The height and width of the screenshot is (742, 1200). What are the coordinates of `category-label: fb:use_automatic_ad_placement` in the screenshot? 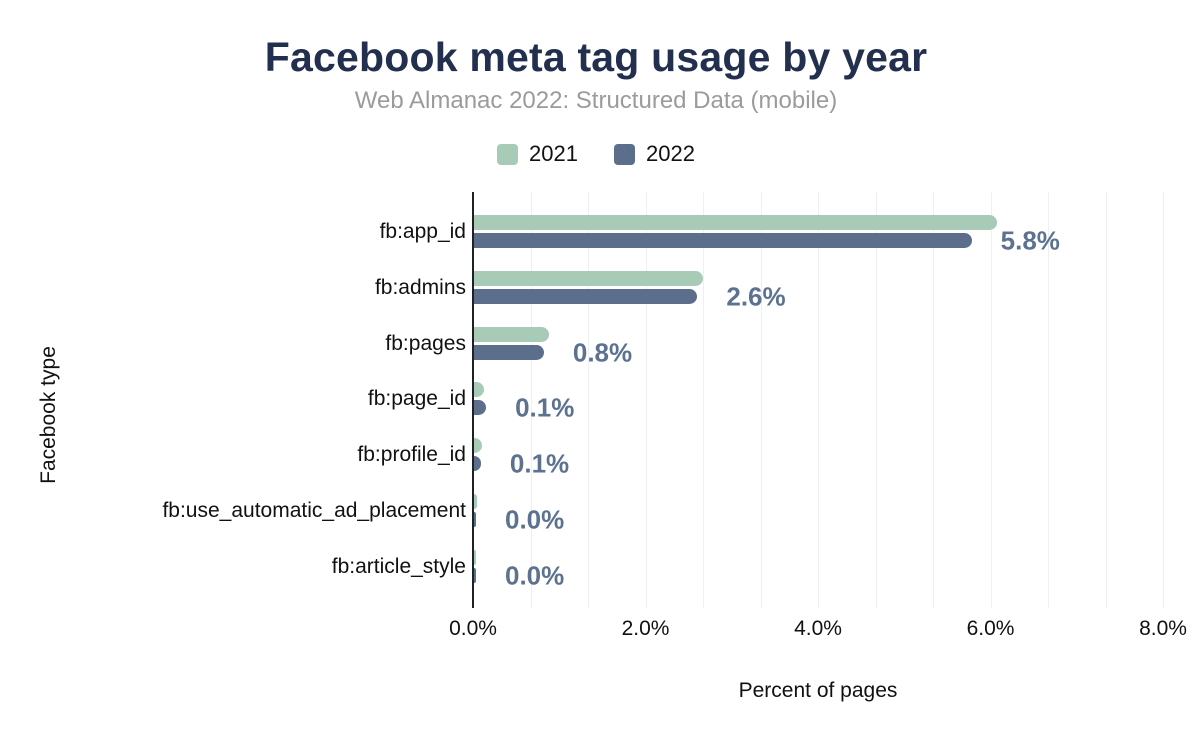 It's located at (314, 510).